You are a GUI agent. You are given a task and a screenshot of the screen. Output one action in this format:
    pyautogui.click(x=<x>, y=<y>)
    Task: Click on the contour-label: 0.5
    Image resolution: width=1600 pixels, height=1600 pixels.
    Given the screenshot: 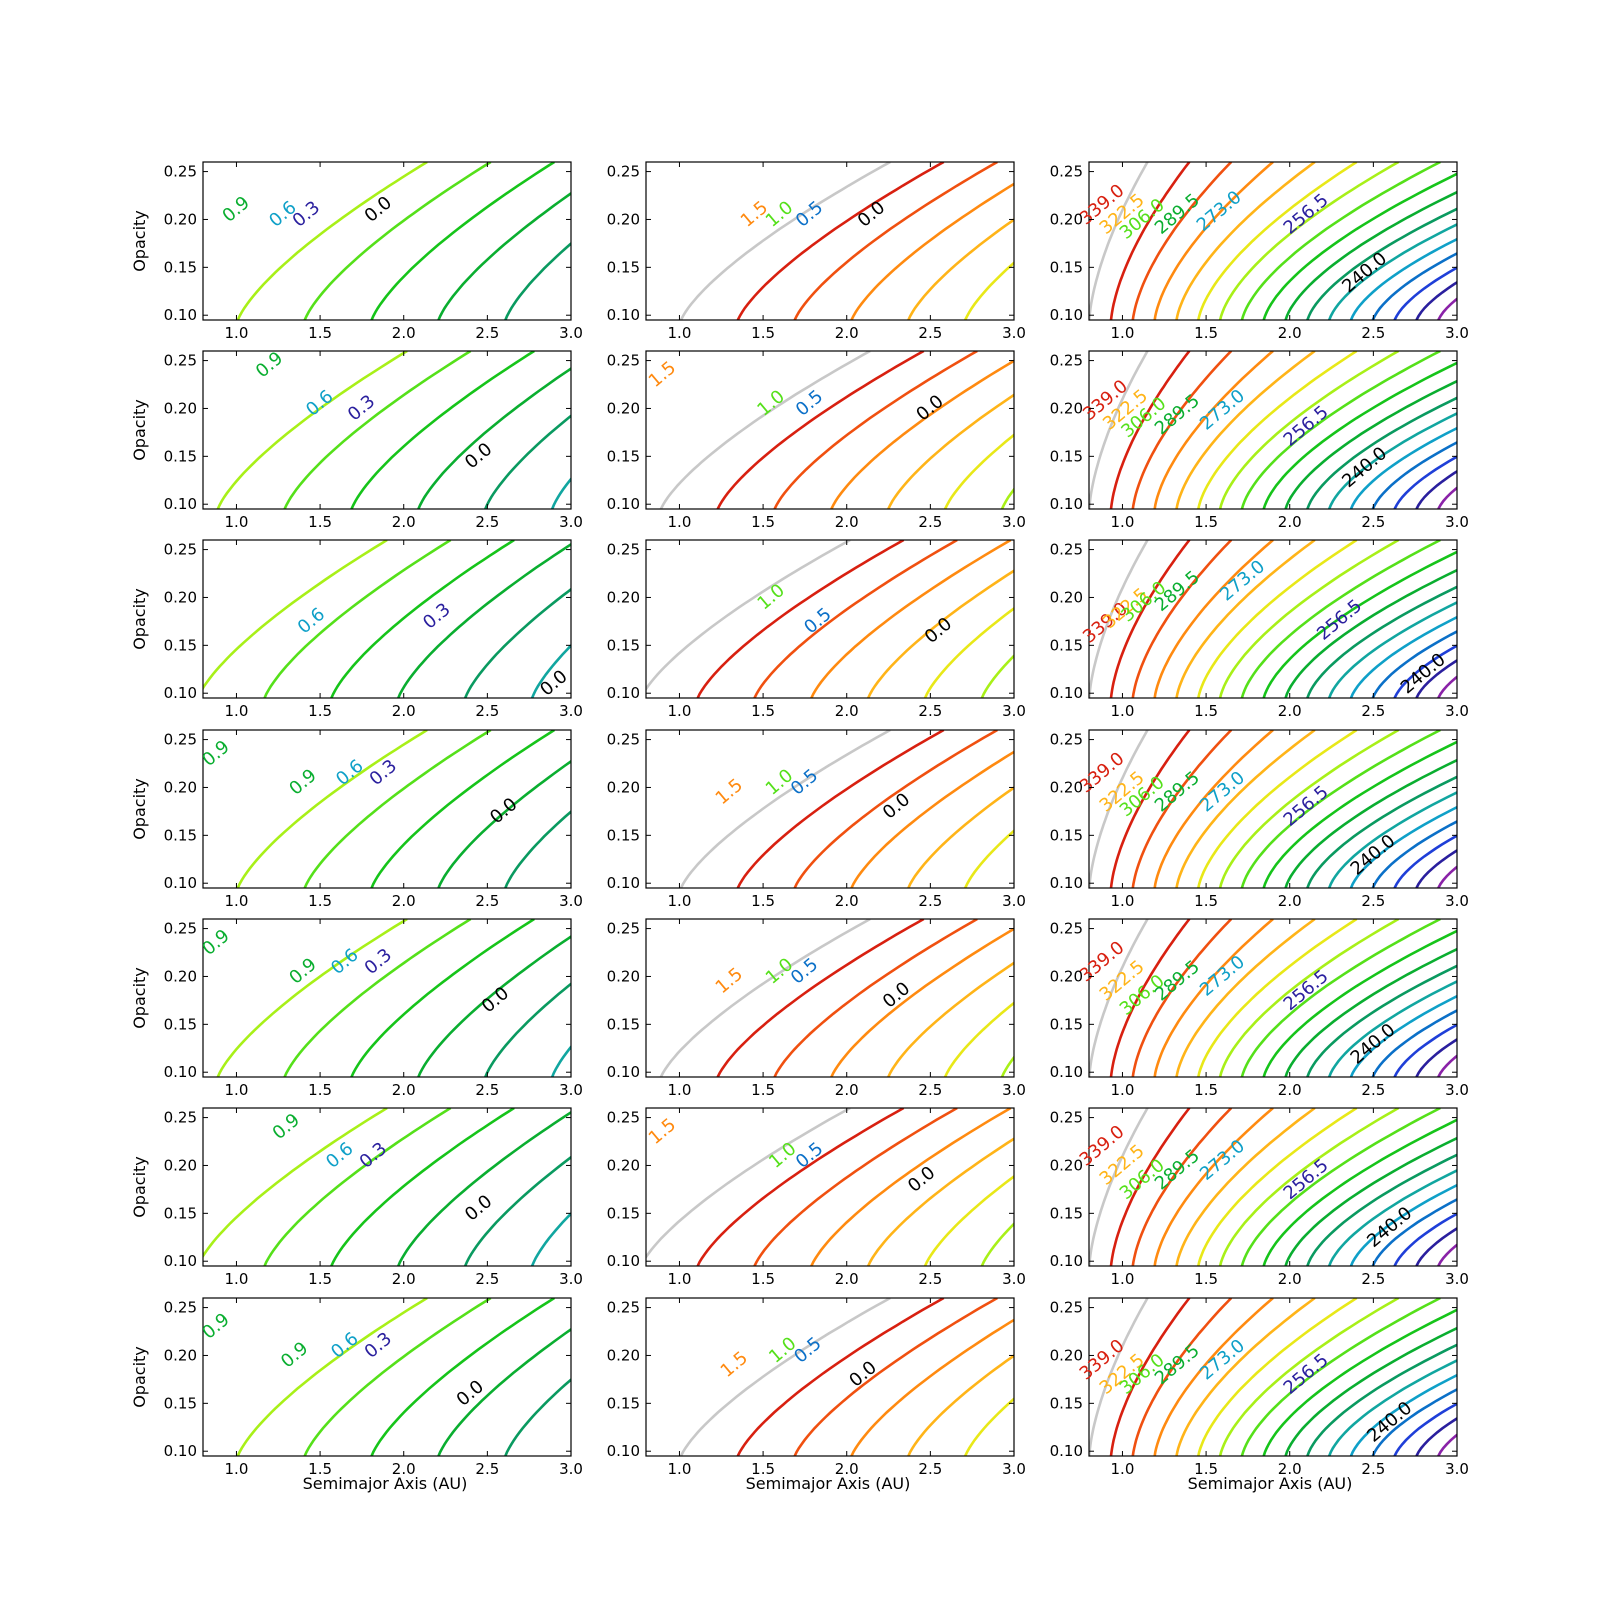 What is the action you would take?
    pyautogui.click(x=817, y=621)
    